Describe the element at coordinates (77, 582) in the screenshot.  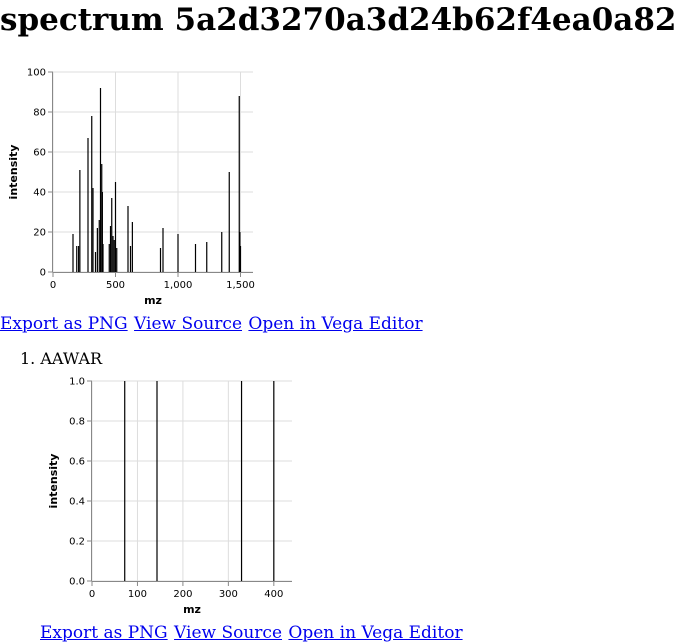
I see `y-tick-label: 0.0` at that location.